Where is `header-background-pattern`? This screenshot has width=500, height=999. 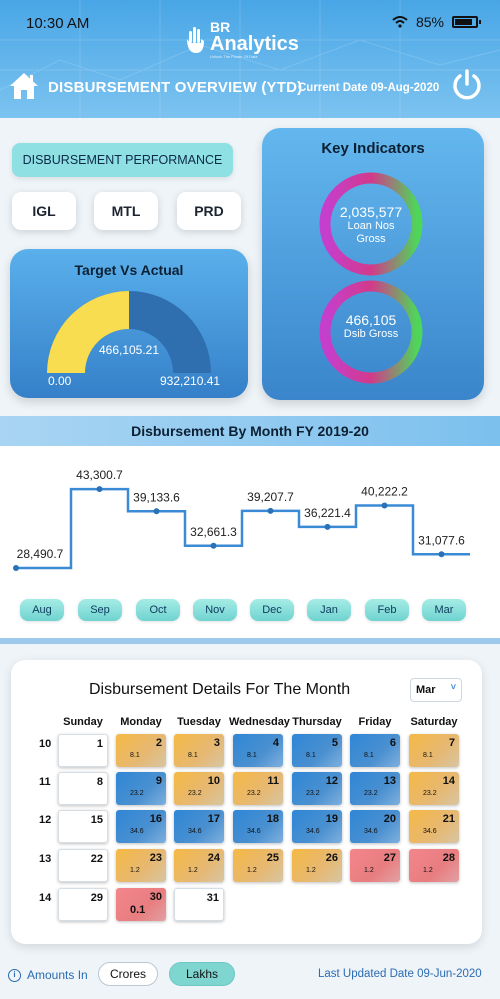 header-background-pattern is located at coordinates (250, 59).